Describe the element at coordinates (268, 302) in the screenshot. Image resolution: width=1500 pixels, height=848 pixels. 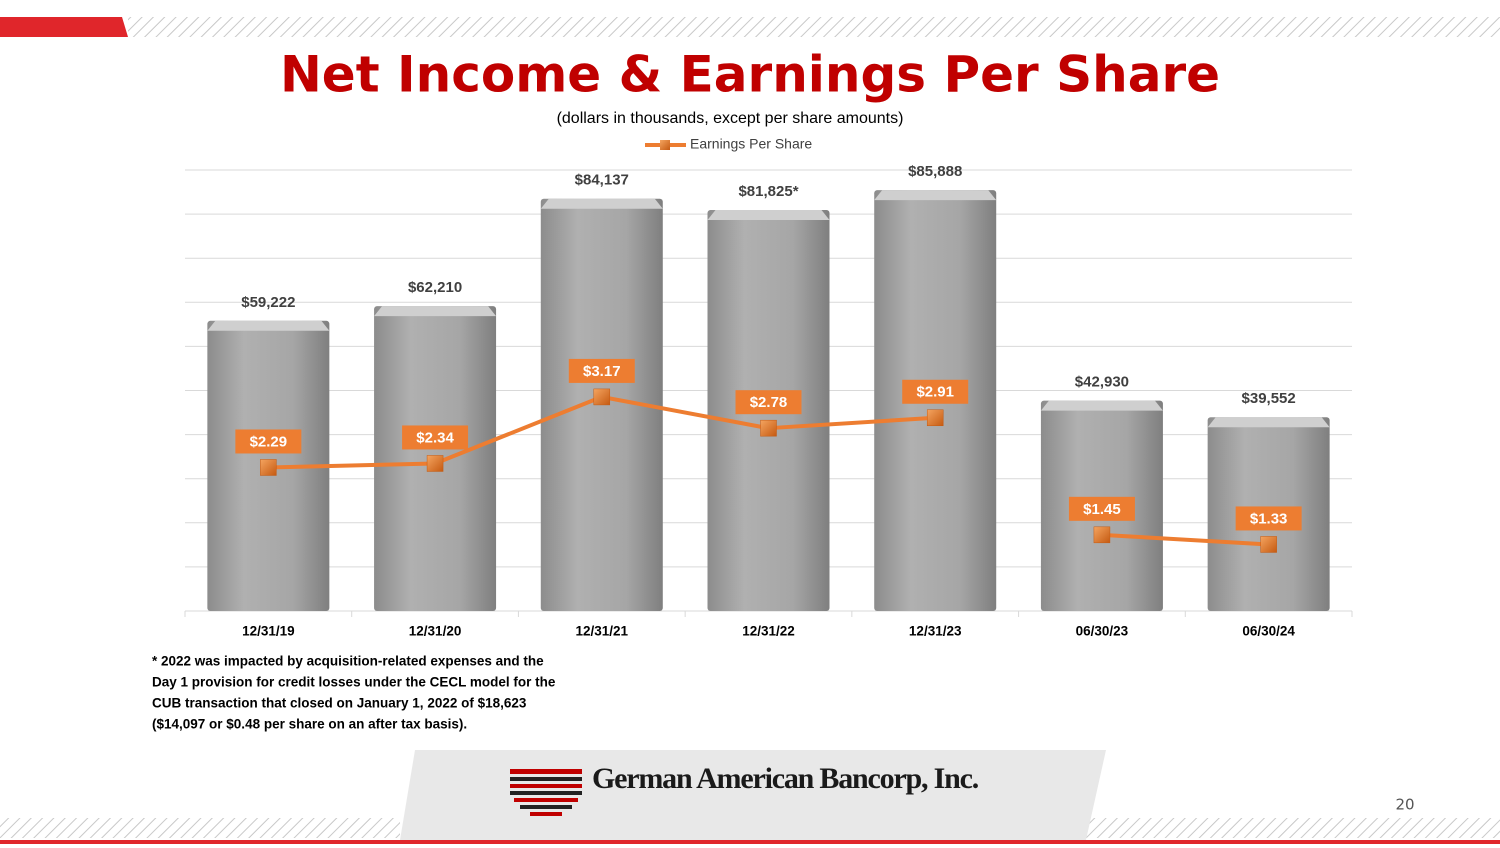
I see `bar-value-label: $59,222` at that location.